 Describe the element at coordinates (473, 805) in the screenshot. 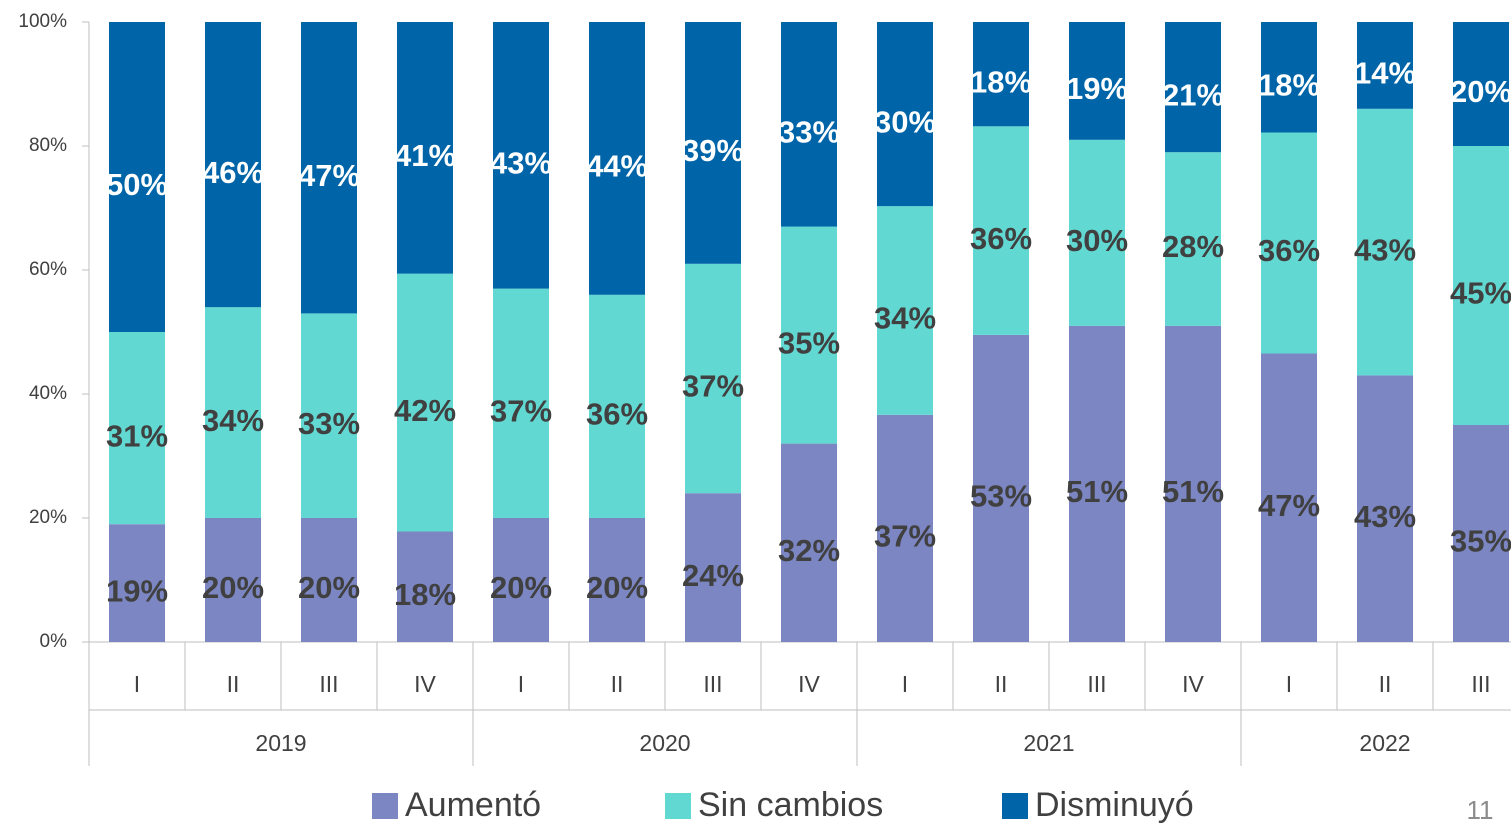

I see `legend-label: Aumentó` at that location.